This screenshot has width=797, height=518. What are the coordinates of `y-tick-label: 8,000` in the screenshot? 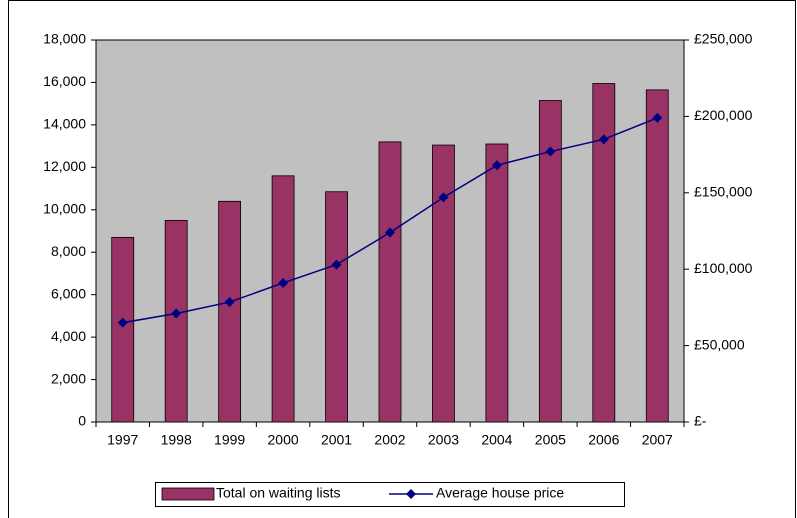 It's located at (68, 251).